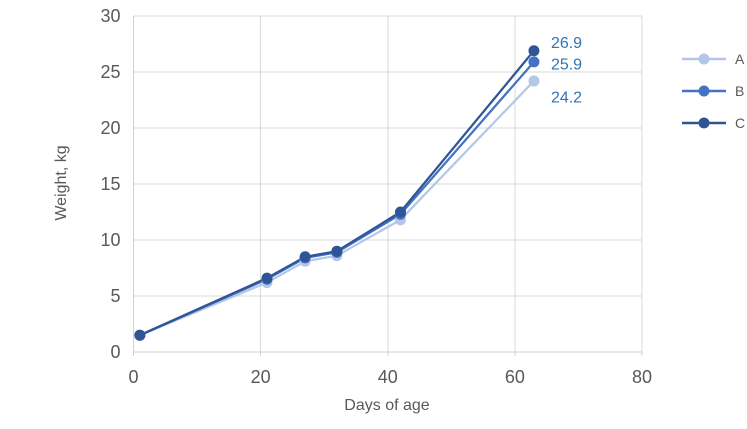 Image resolution: width=747 pixels, height=429 pixels. What do you see at coordinates (110, 184) in the screenshot?
I see `y-tick-label-15: 15` at bounding box center [110, 184].